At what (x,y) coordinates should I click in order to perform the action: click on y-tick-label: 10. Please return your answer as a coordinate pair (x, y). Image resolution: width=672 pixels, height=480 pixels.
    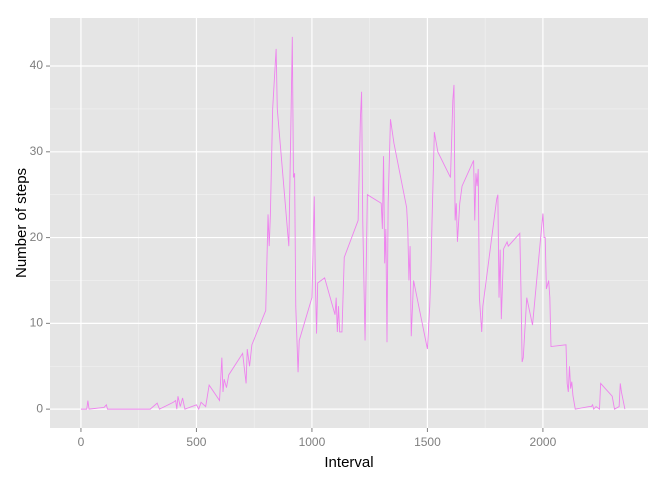
    Looking at the image, I should click on (37, 323).